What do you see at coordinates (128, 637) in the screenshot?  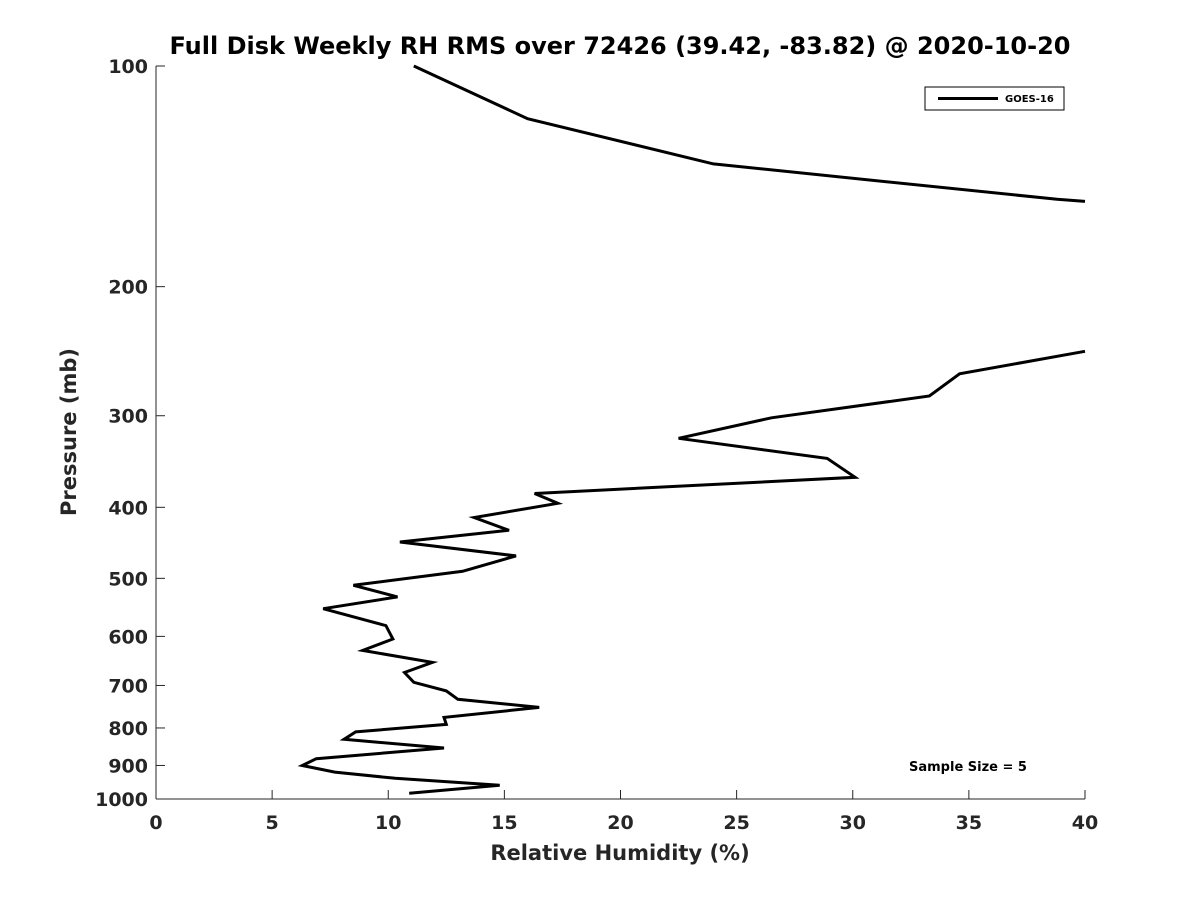 I see `y-tick-label: 600` at bounding box center [128, 637].